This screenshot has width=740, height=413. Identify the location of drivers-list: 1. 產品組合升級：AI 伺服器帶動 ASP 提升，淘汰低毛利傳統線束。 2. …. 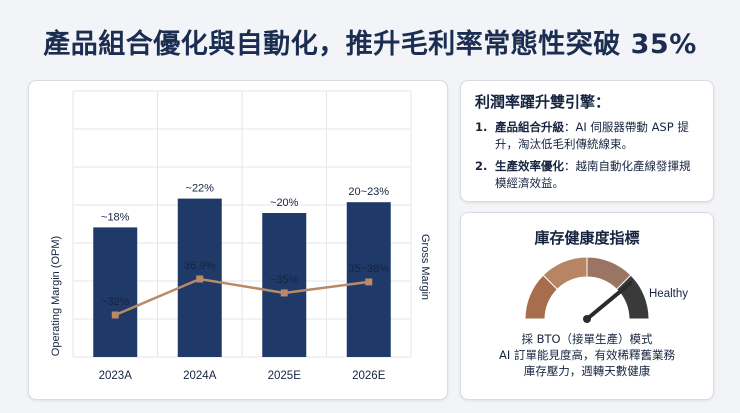
(588, 158).